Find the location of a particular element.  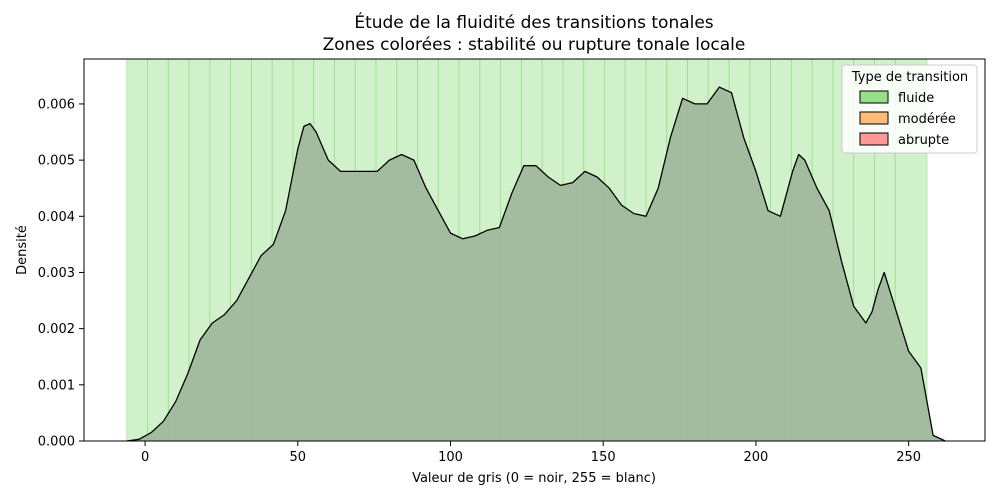

legend: Type de transition fluide modérée abrupte is located at coordinates (909, 109).